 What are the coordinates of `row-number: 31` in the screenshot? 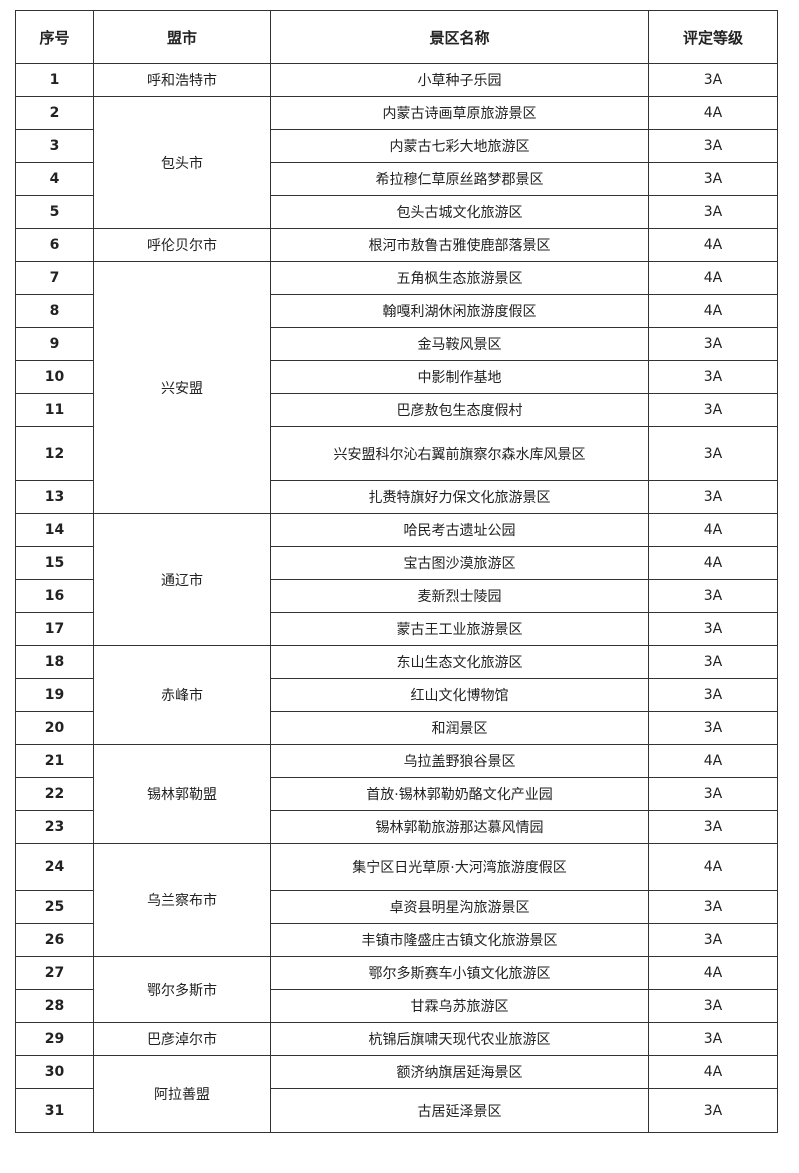 It's located at (54, 1110).